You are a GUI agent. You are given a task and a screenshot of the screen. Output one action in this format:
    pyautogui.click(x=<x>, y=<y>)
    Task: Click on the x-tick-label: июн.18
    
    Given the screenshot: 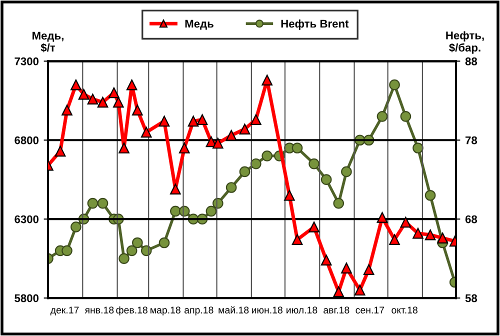 What is the action you would take?
    pyautogui.click(x=267, y=310)
    